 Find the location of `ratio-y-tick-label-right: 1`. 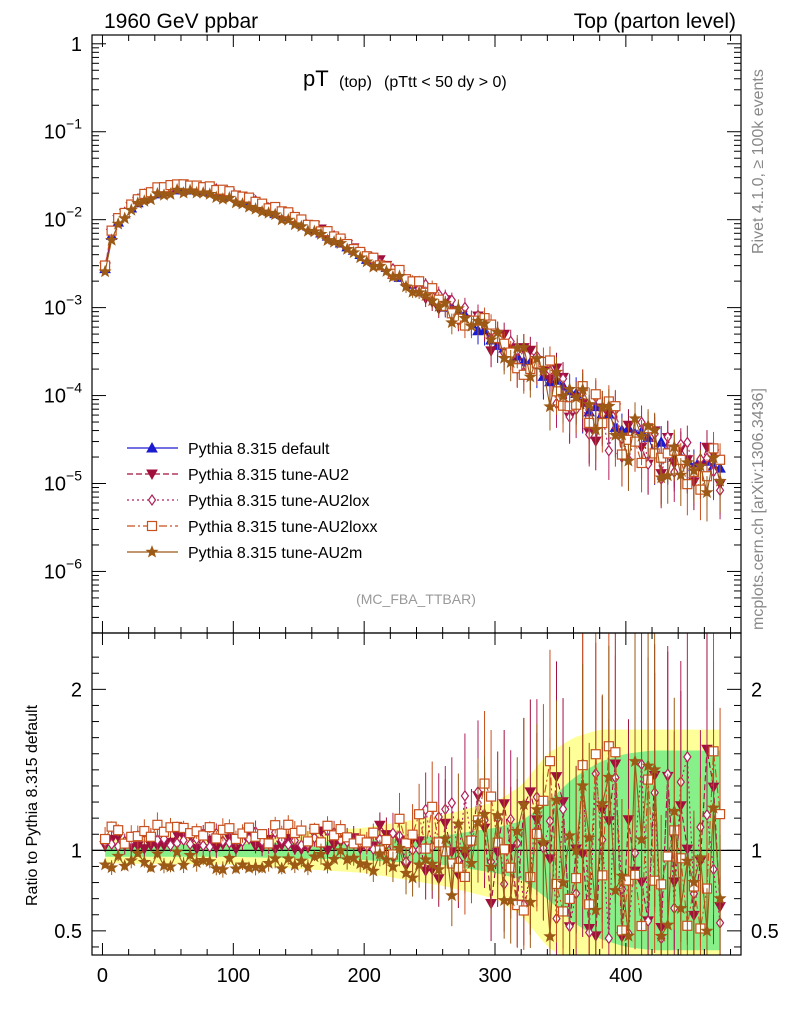

ratio-y-tick-label-right: 1 is located at coordinates (756, 851).